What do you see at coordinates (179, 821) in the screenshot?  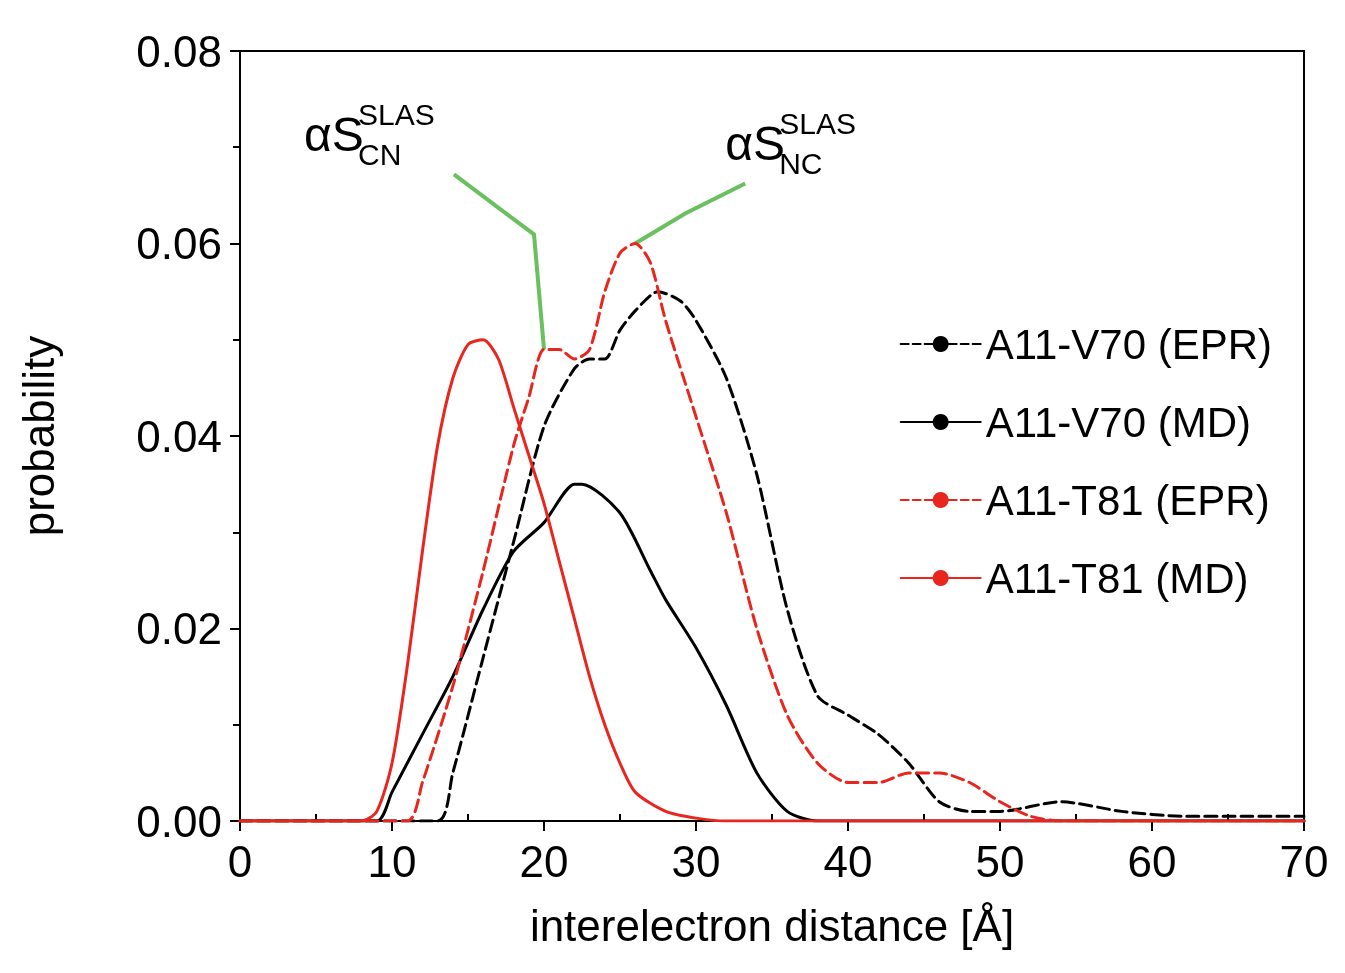 I see `y-tick-label: 0.00` at bounding box center [179, 821].